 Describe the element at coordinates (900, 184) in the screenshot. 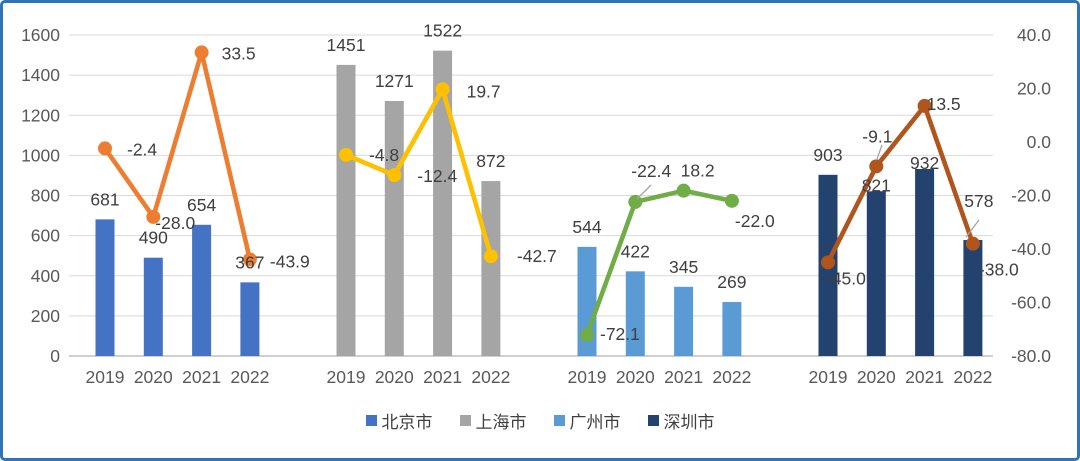

I see `growth-line-深圳市` at that location.